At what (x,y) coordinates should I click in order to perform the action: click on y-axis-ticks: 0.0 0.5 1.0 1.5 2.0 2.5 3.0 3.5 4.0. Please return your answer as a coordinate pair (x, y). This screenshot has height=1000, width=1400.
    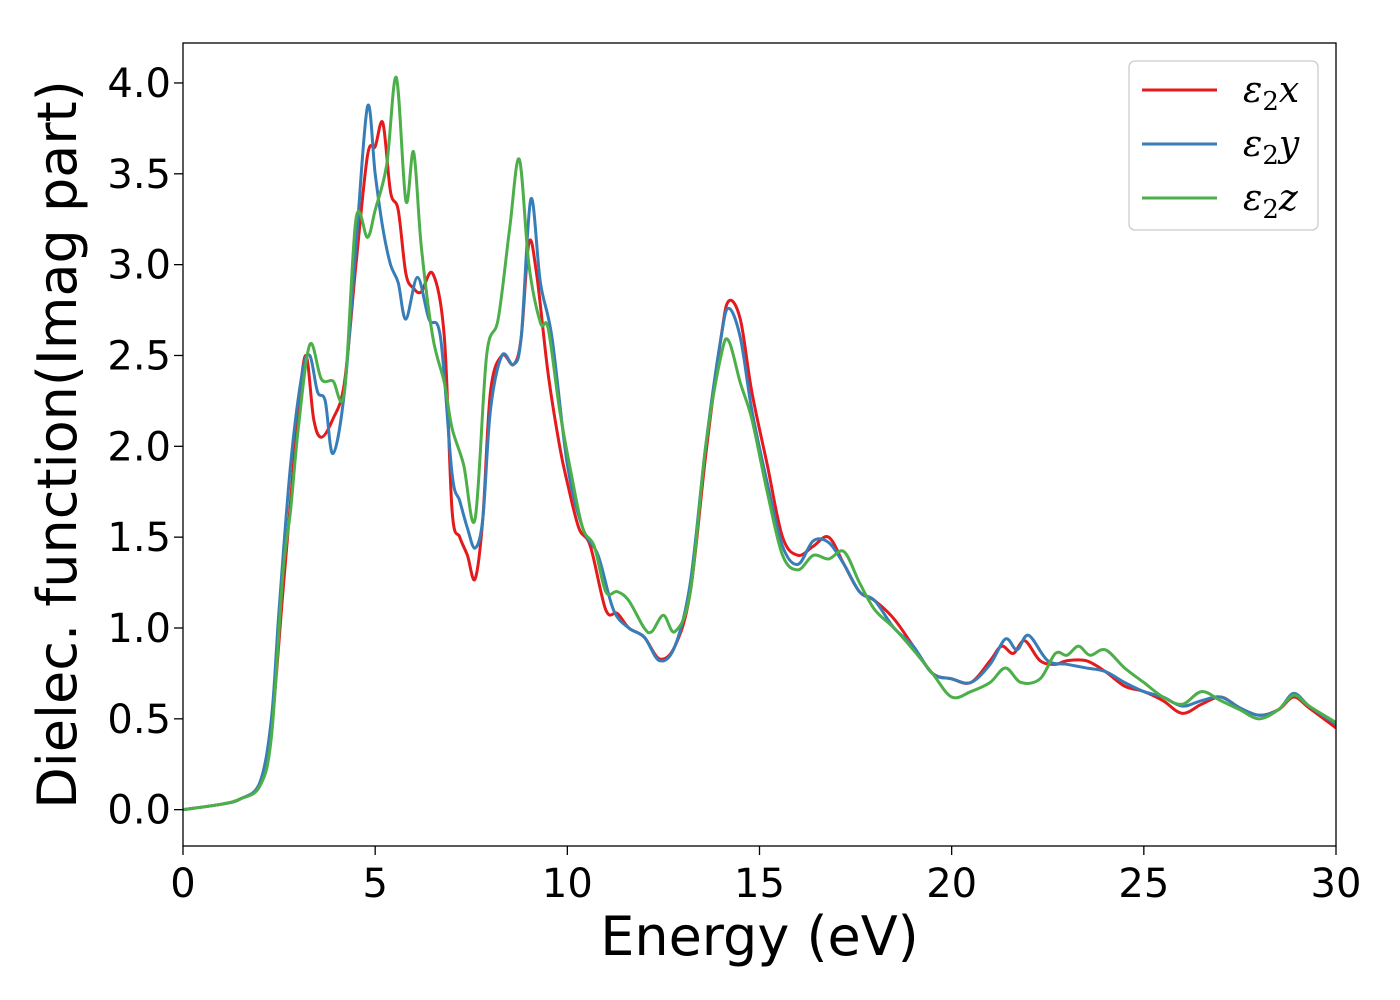
    Looking at the image, I should click on (145, 447).